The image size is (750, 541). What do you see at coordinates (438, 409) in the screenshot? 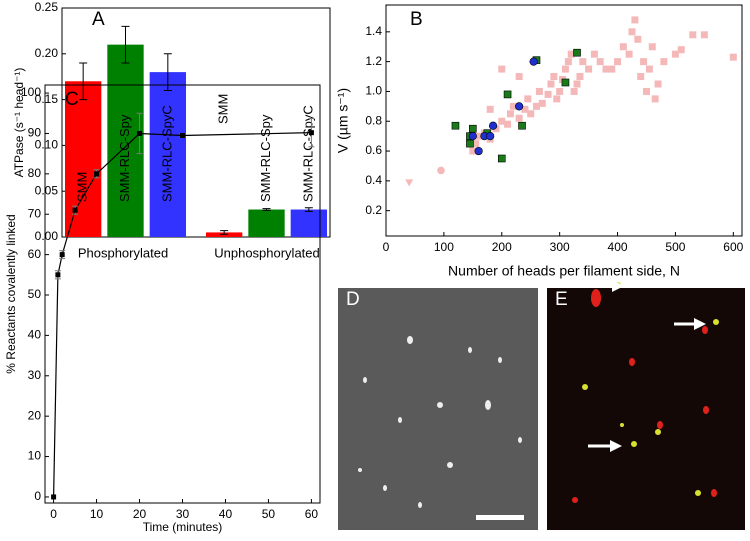
I see `panel-d-image` at bounding box center [438, 409].